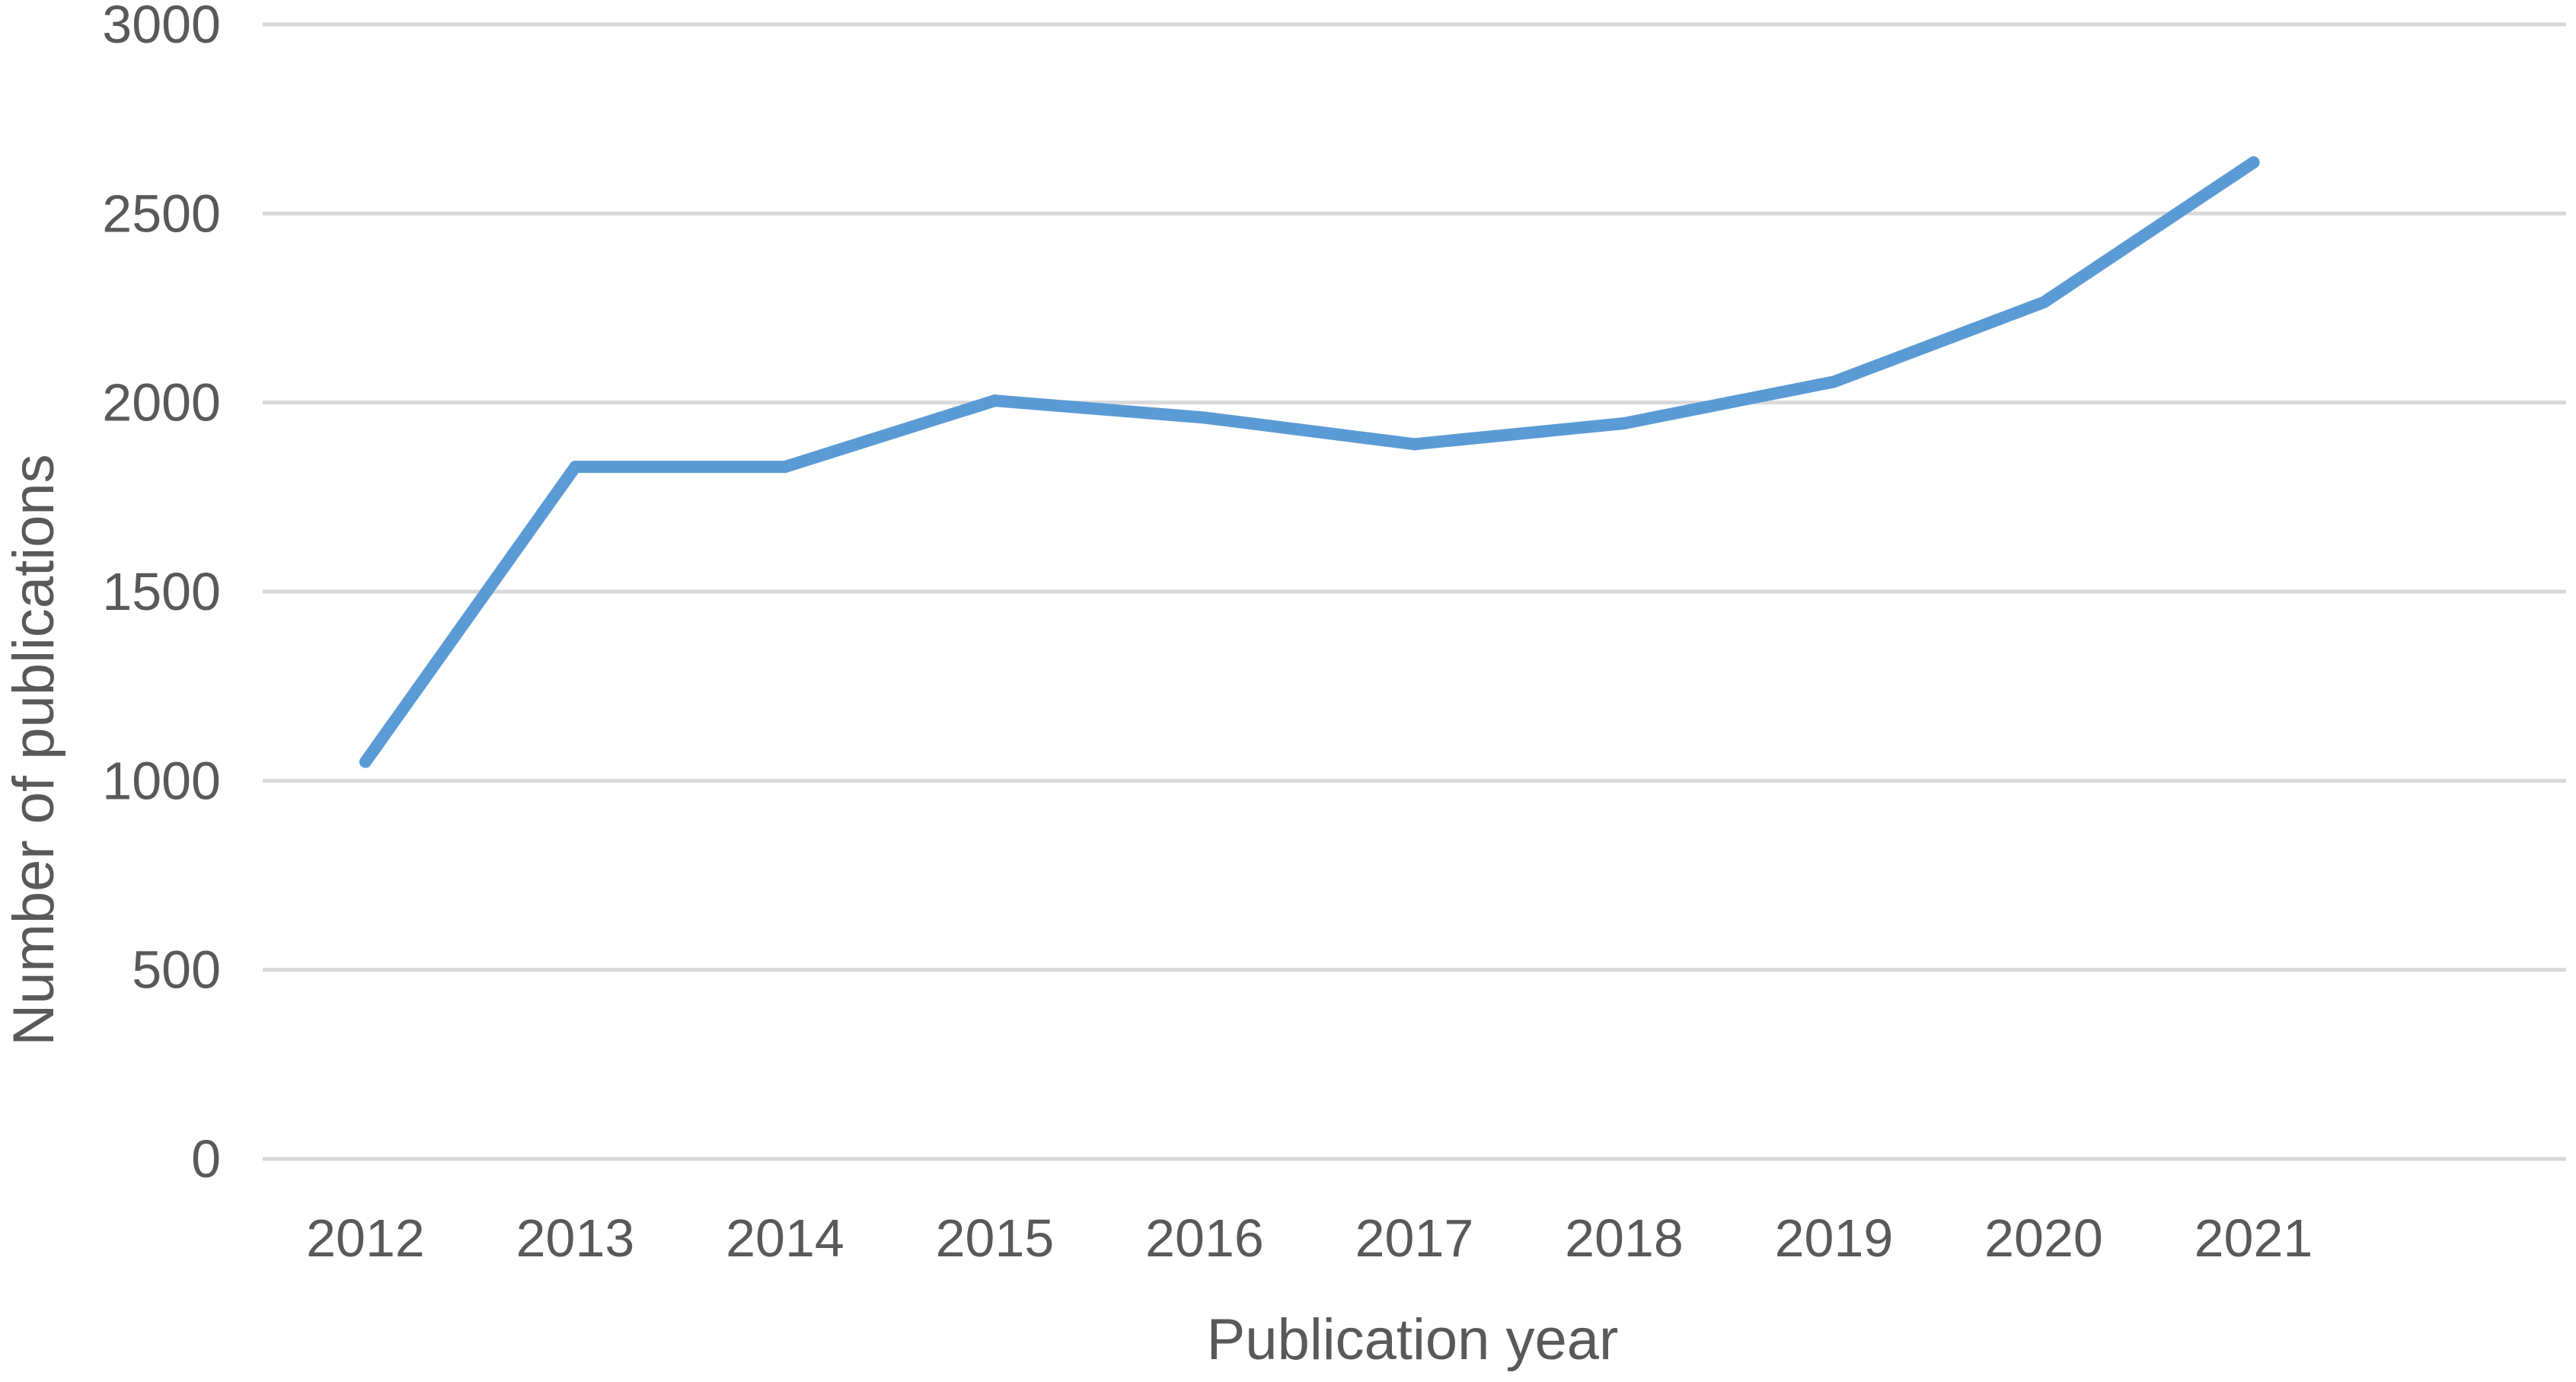 This screenshot has width=2576, height=1382. Describe the element at coordinates (1834, 1238) in the screenshot. I see `x-tick-label: 2019` at that location.